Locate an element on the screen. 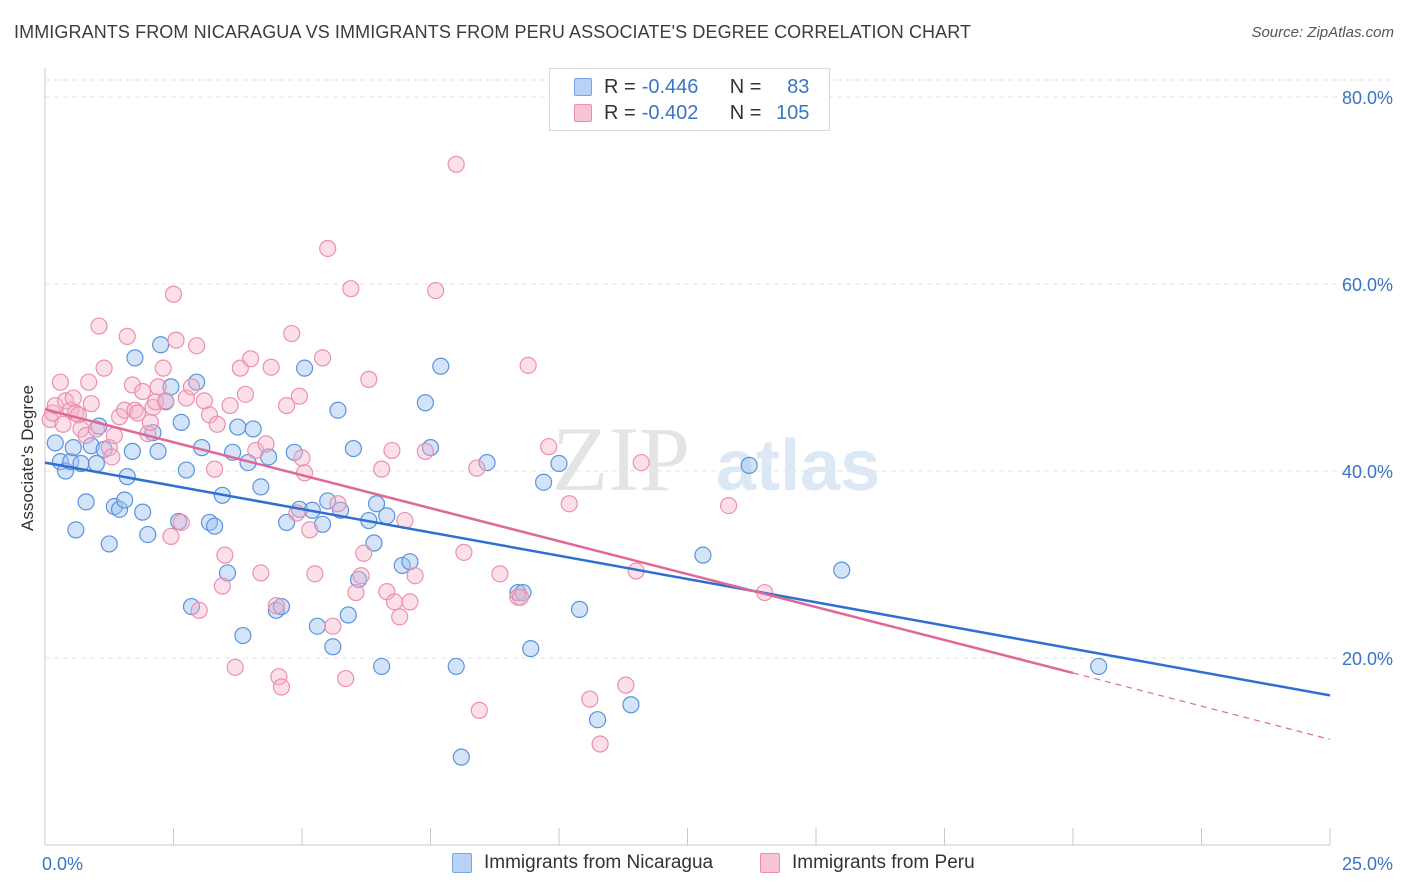 This screenshot has width=1406, height=892. y-tick-label: 20.0% is located at coordinates (1367, 659).